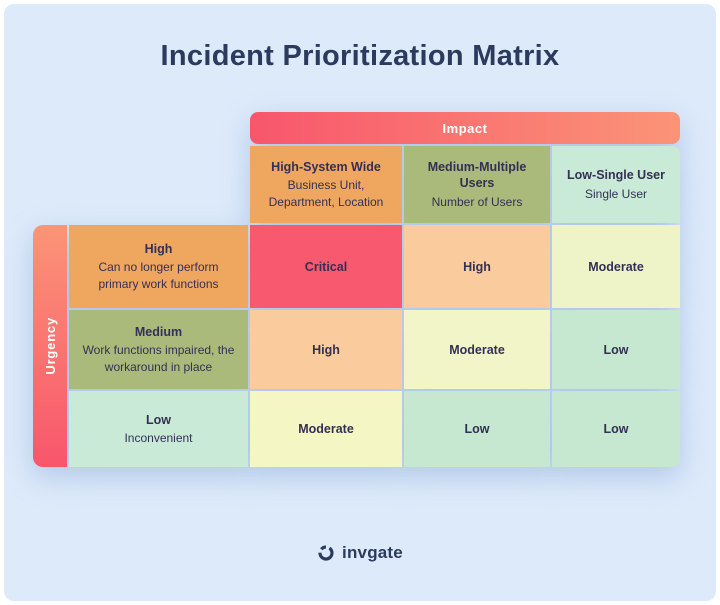  I want to click on footer: invgate, so click(360, 553).